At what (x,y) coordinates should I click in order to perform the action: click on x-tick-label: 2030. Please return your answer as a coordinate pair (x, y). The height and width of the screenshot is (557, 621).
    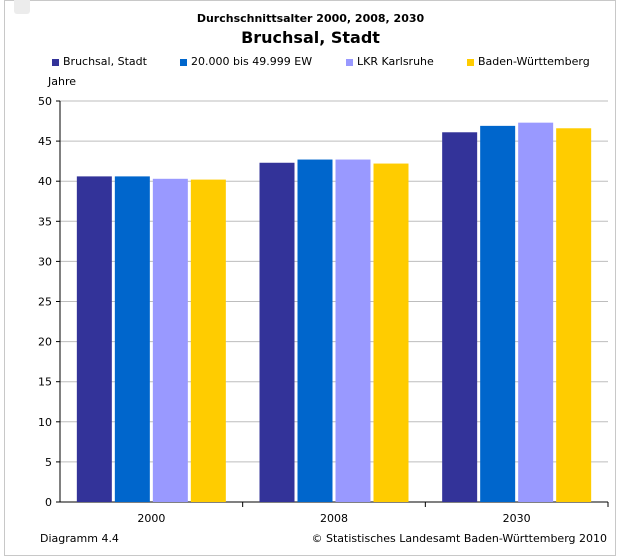
    Looking at the image, I should click on (517, 518).